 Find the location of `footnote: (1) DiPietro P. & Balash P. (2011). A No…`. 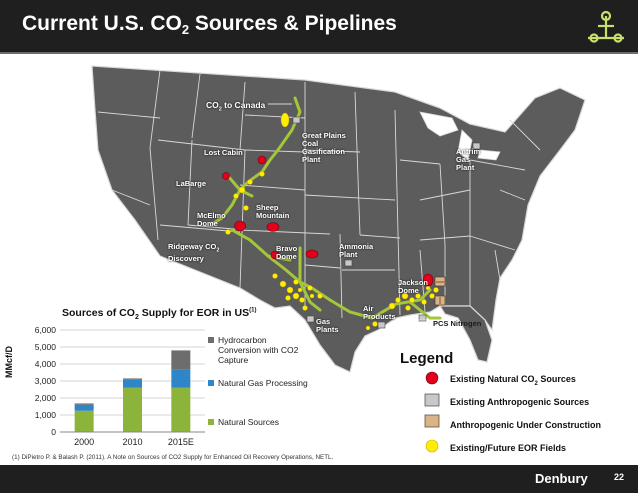

footnote: (1) DiPietro P. & Balash P. (2011). A No… is located at coordinates (173, 457).